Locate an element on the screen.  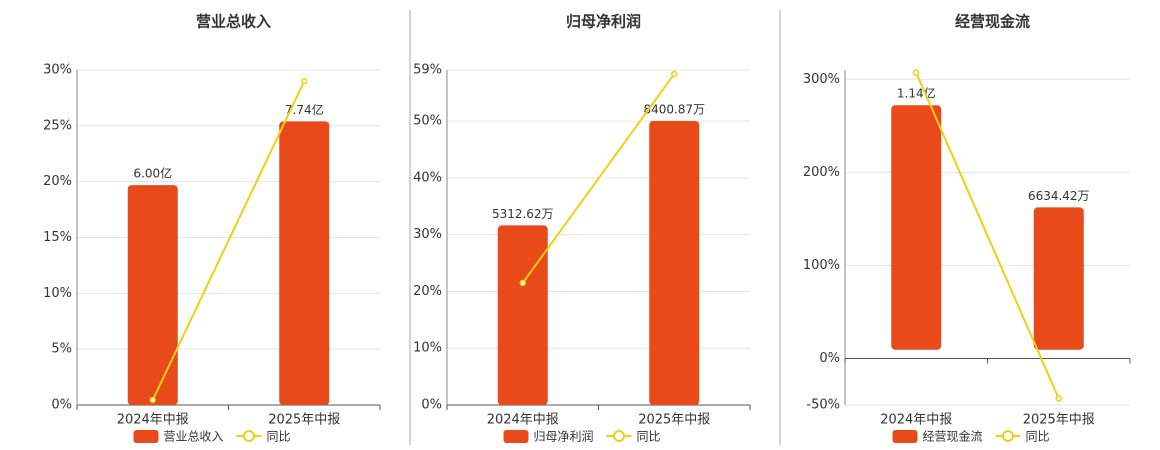
legend-label: 经营现金流 is located at coordinates (953, 436).